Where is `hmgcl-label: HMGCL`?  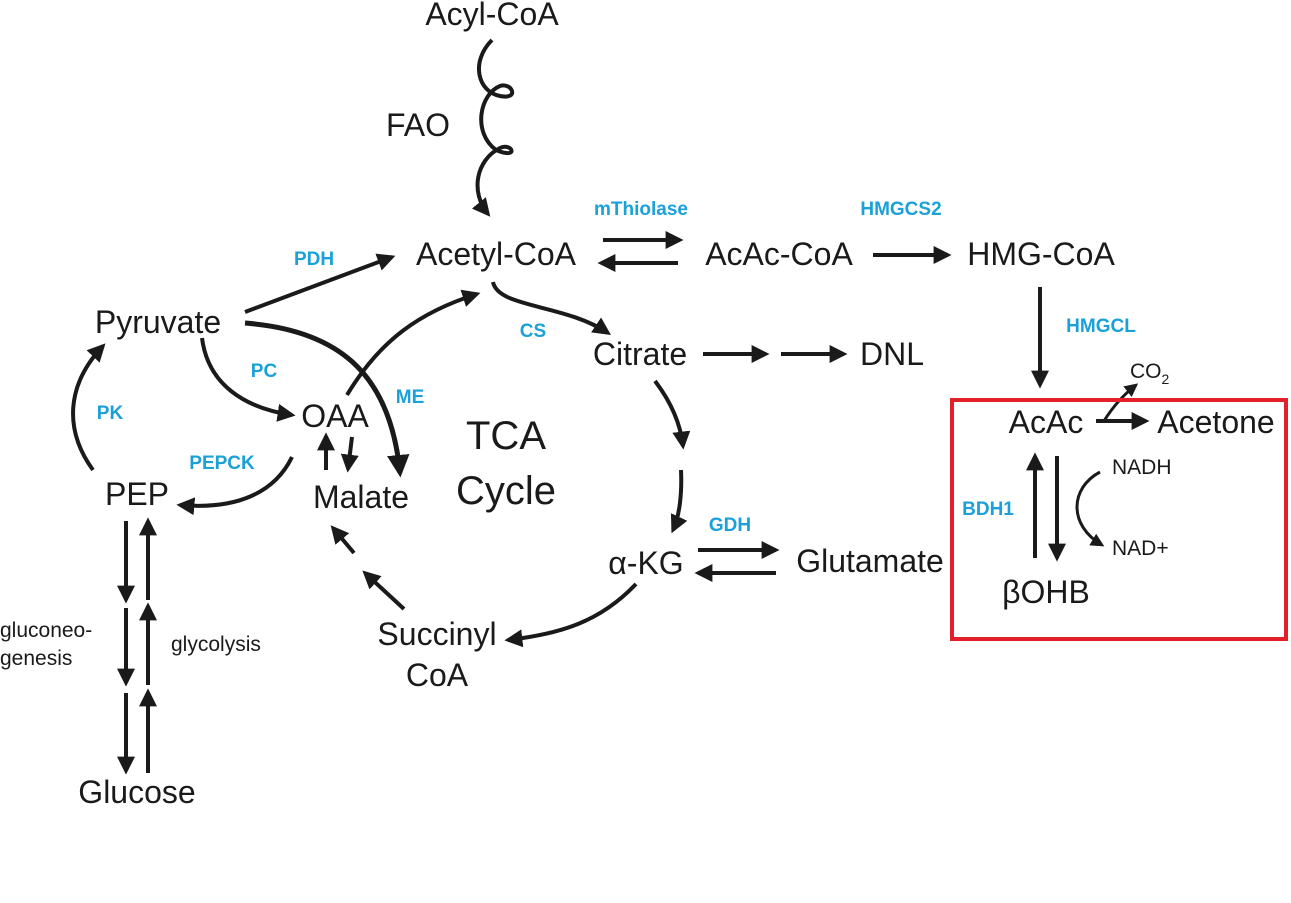 hmgcl-label: HMGCL is located at coordinates (1101, 326).